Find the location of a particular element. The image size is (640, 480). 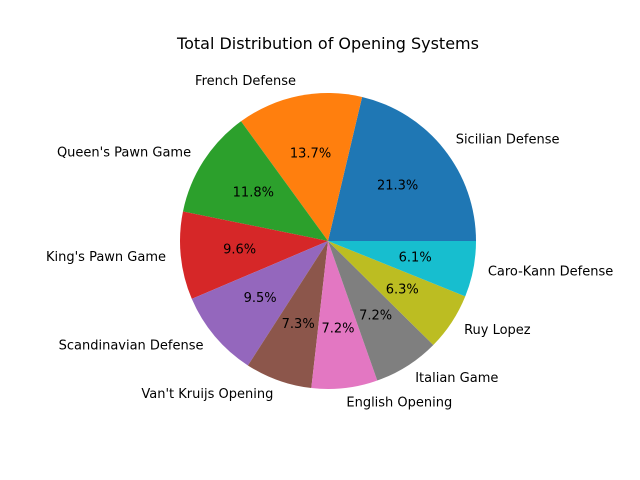

slice-label-ruy-lopez: Ruy Lopez is located at coordinates (497, 330).